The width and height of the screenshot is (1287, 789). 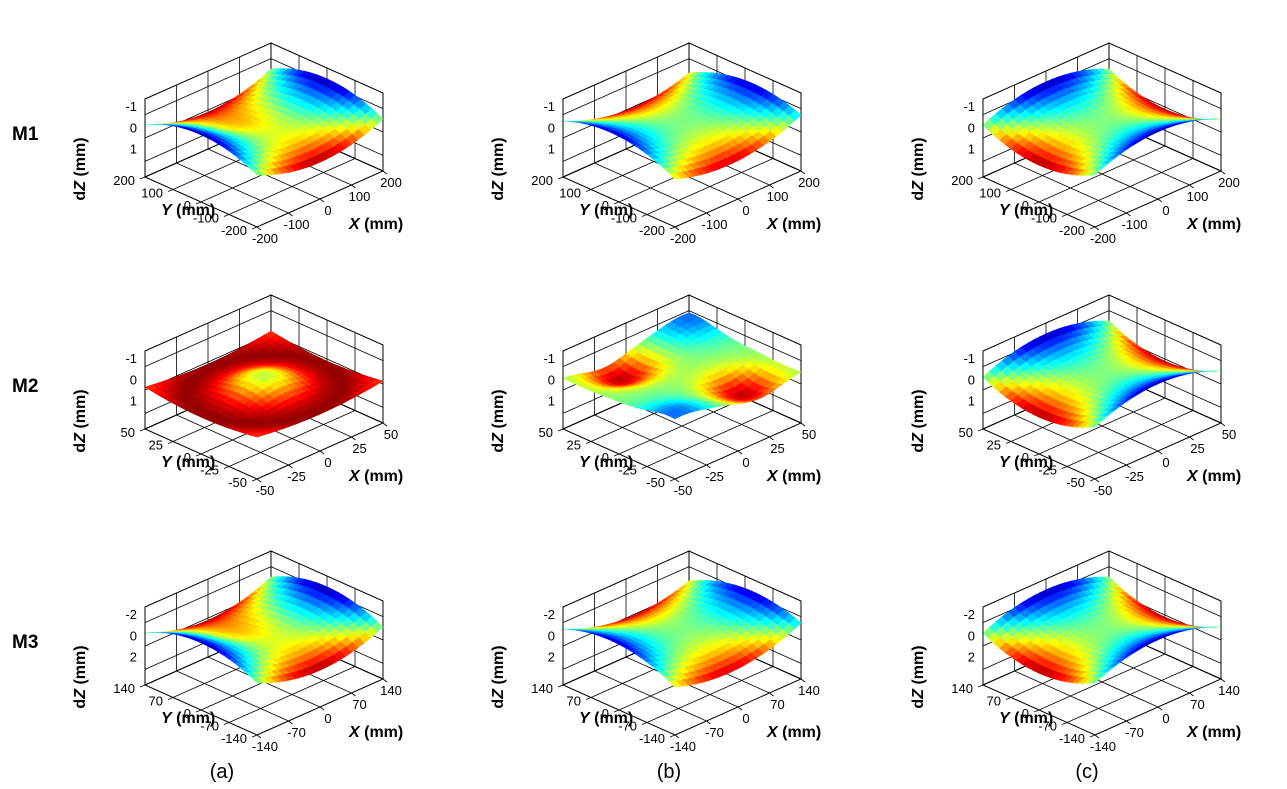 I want to click on x-tick-label: 200, so click(x=809, y=182).